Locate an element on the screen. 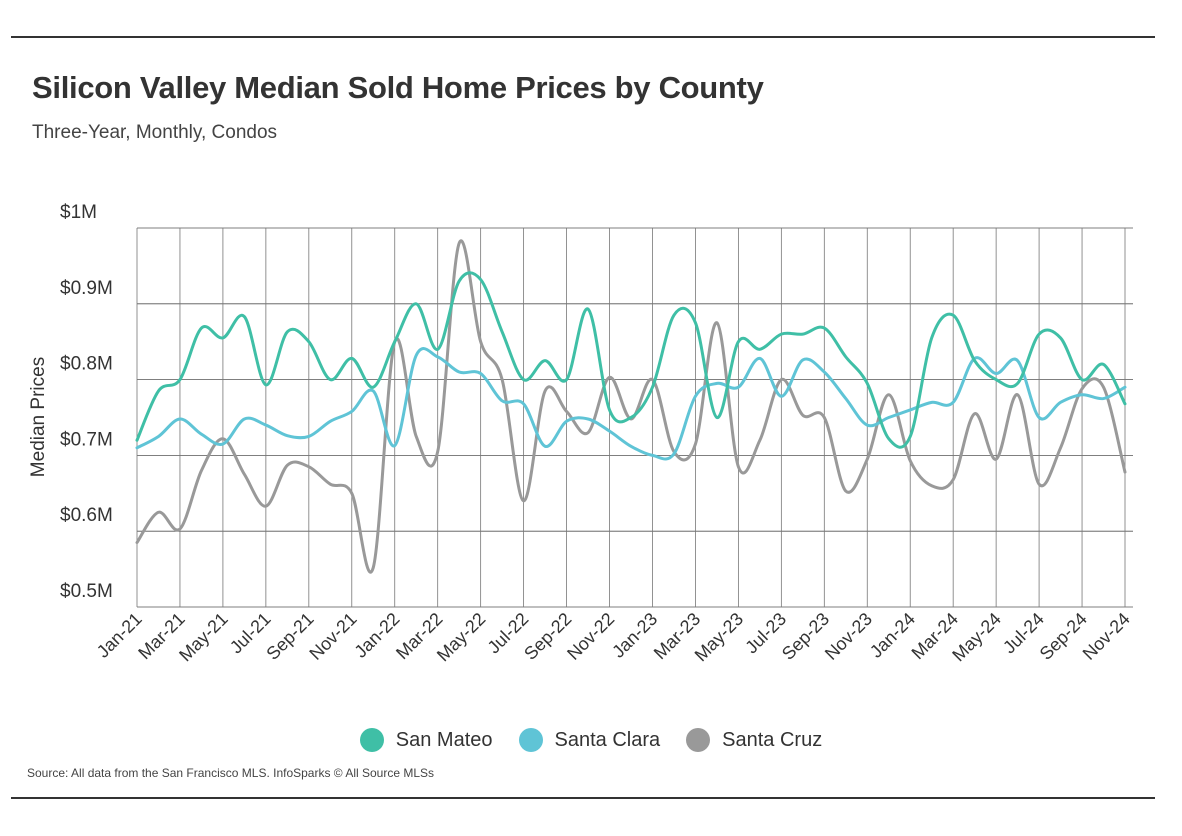  legend-item-santa-clara: Santa Clara is located at coordinates (589, 740).